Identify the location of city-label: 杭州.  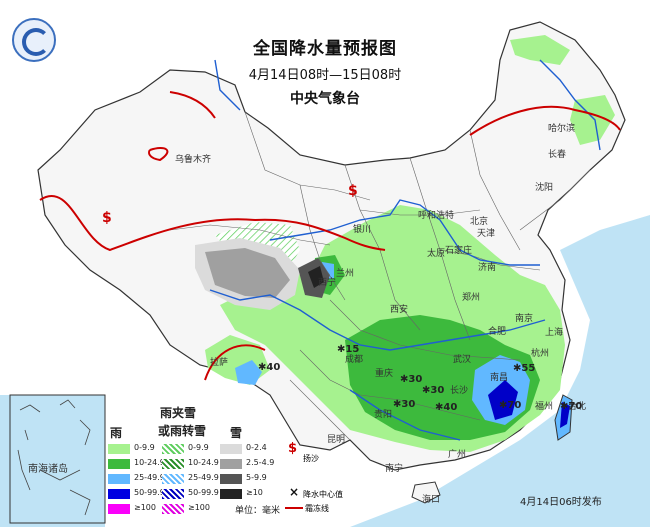
(540, 354).